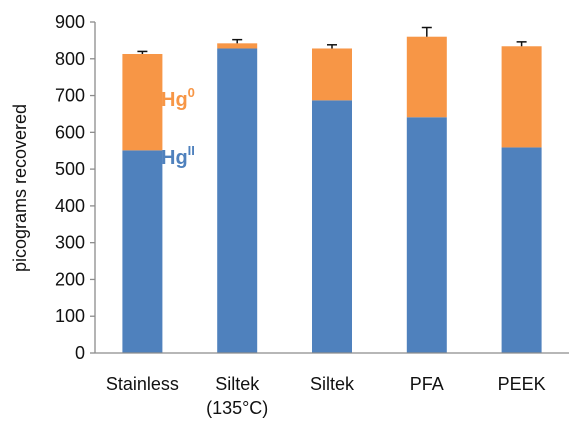 This screenshot has height=424, width=569. Describe the element at coordinates (174, 100) in the screenshot. I see `hg0-annotation-base: Hg` at that location.